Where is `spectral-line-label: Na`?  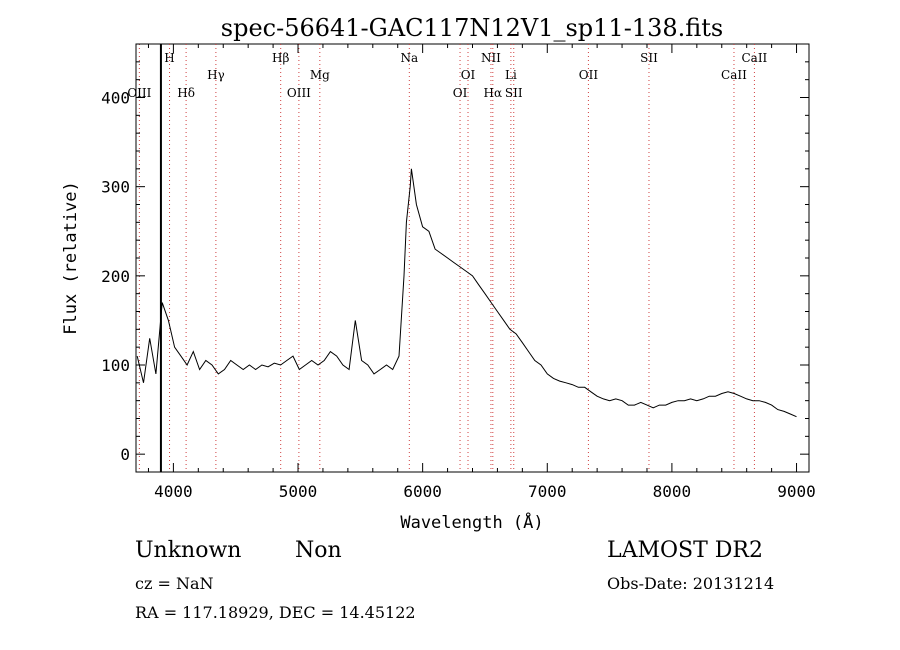
spectral-line-label: Na is located at coordinates (409, 58).